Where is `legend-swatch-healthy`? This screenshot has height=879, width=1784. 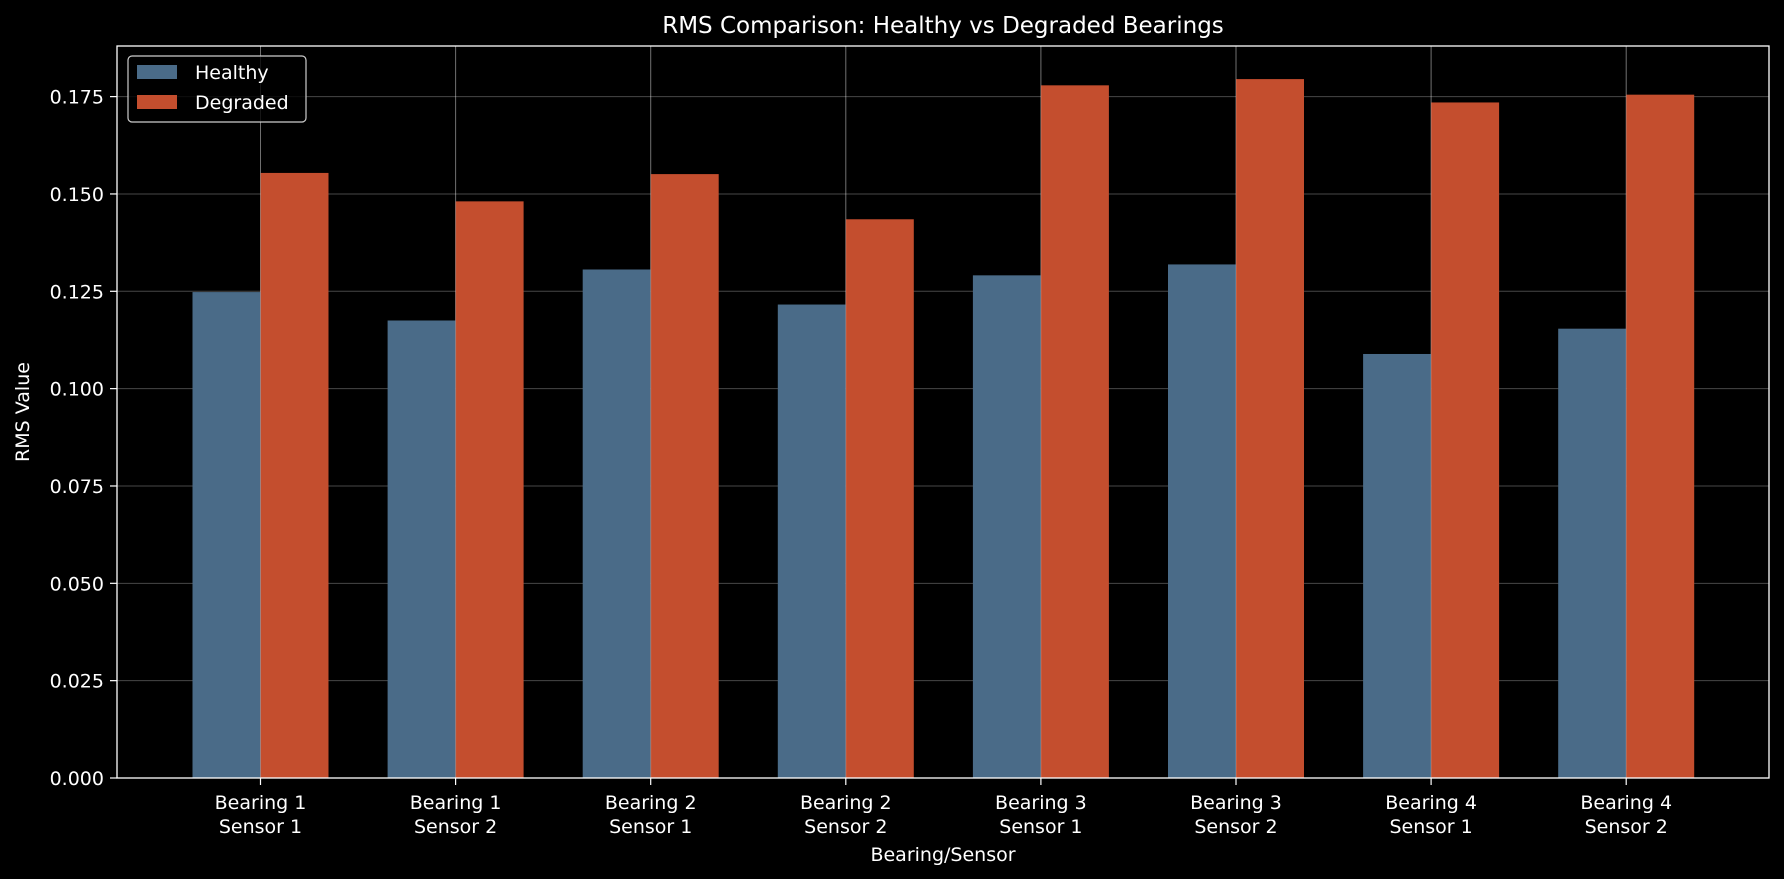 legend-swatch-healthy is located at coordinates (157, 72).